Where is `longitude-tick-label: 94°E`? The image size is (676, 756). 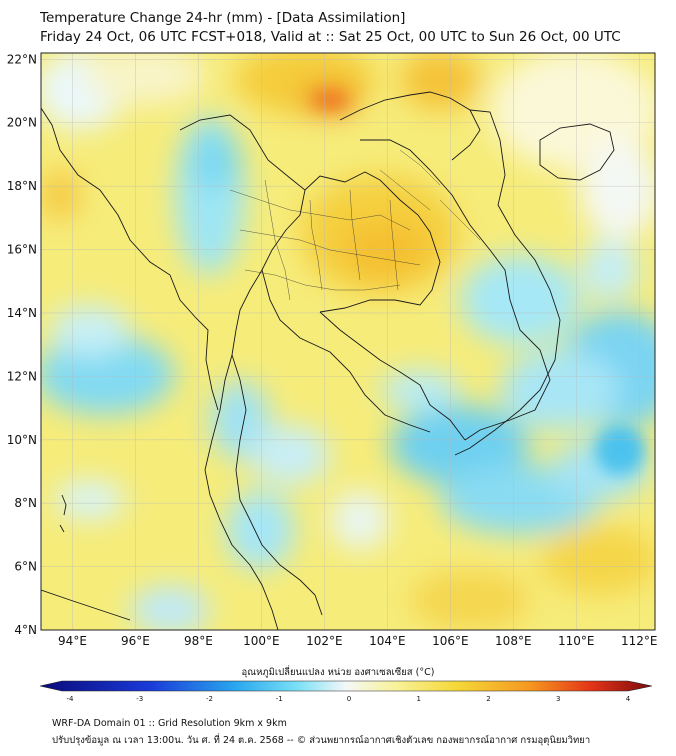
longitude-tick-label: 94°E is located at coordinates (72, 641).